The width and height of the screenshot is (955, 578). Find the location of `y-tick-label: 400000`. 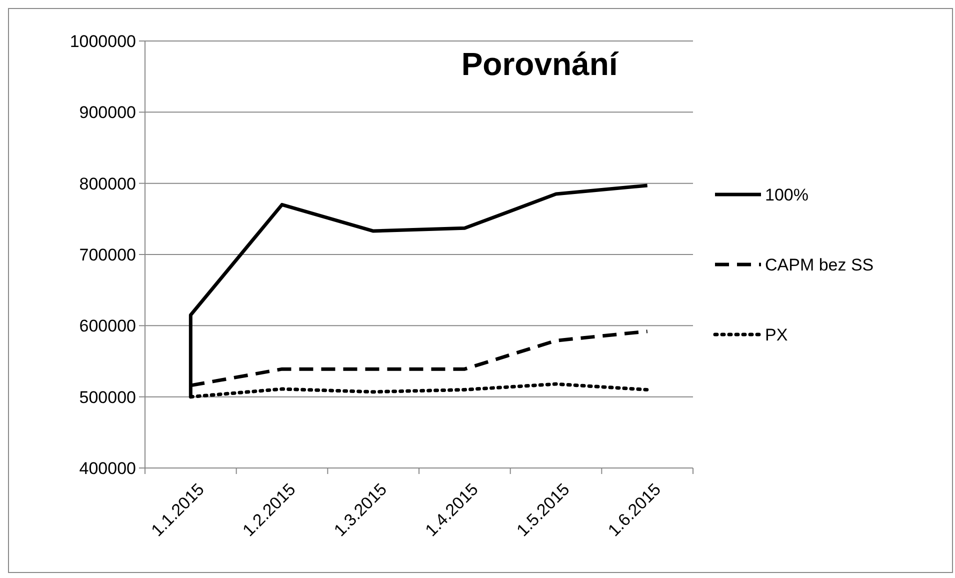

y-tick-label: 400000 is located at coordinates (107, 468).